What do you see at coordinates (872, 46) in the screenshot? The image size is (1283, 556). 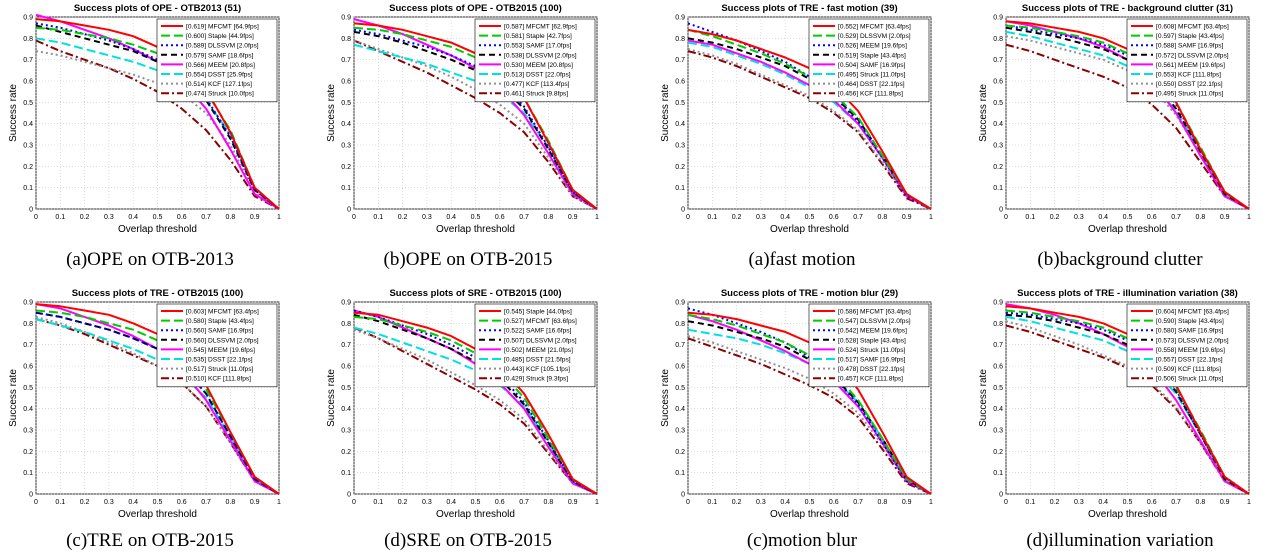 I see `legend-entry: [0.526] MEEM [19.6fps]` at bounding box center [872, 46].